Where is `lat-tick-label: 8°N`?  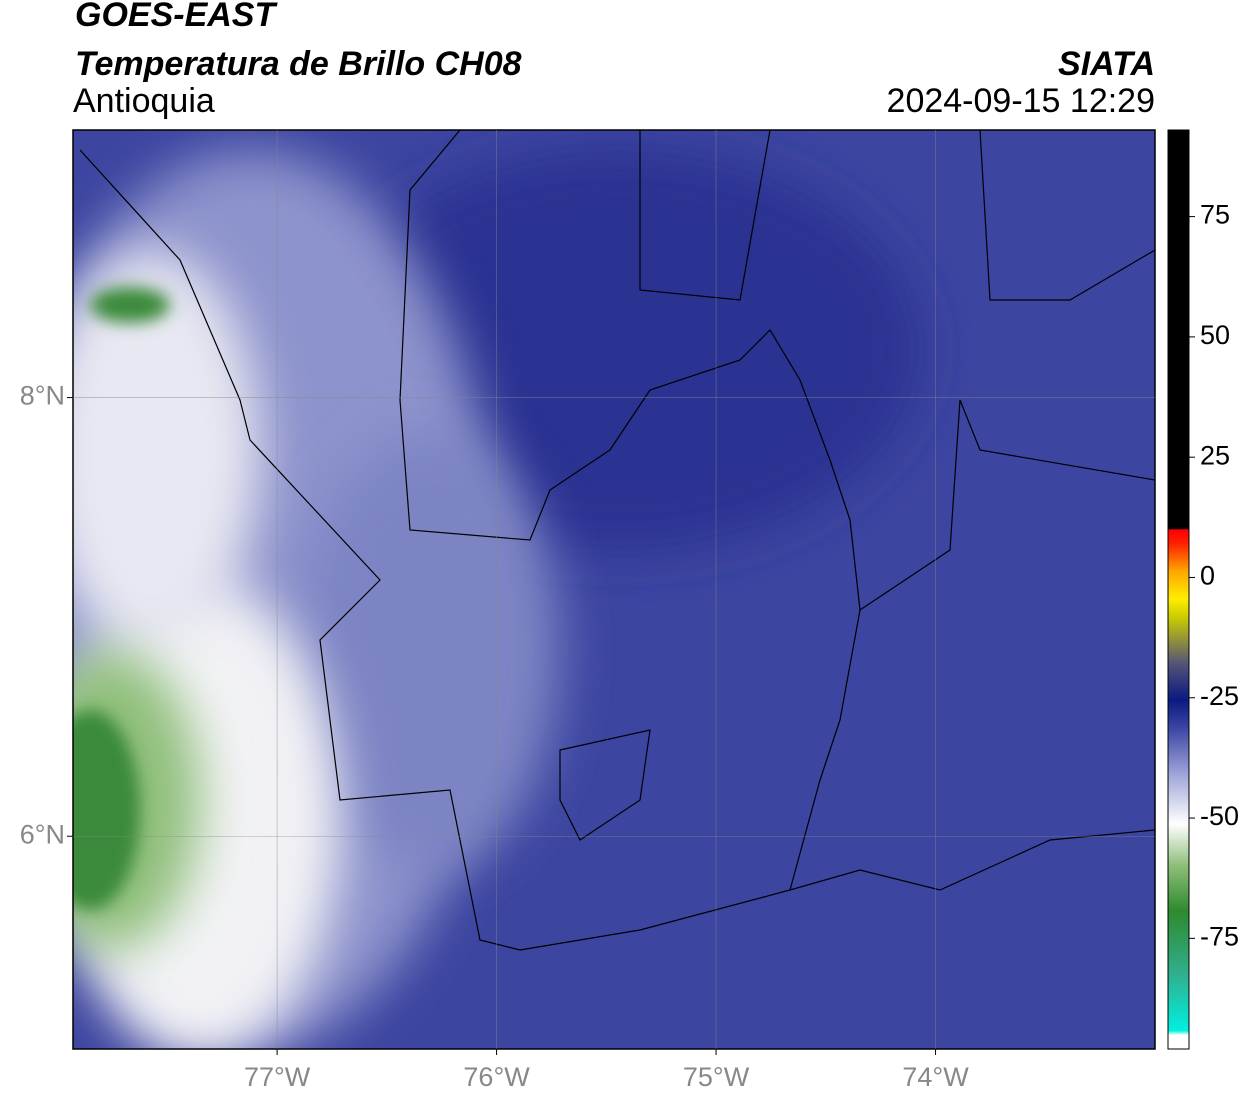 lat-tick-label: 8°N is located at coordinates (42, 396).